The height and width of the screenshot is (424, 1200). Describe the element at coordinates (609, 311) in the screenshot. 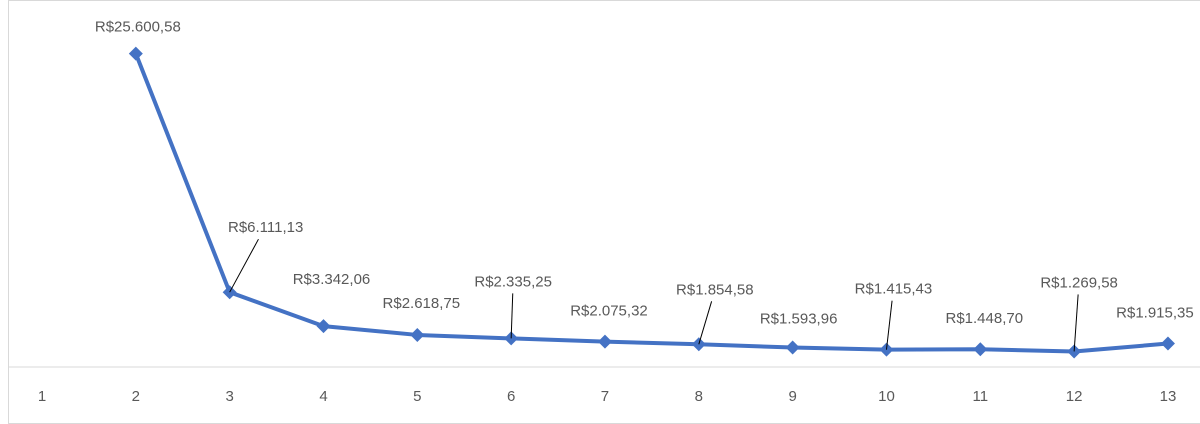

I see `data-label: R$2.075,32` at that location.